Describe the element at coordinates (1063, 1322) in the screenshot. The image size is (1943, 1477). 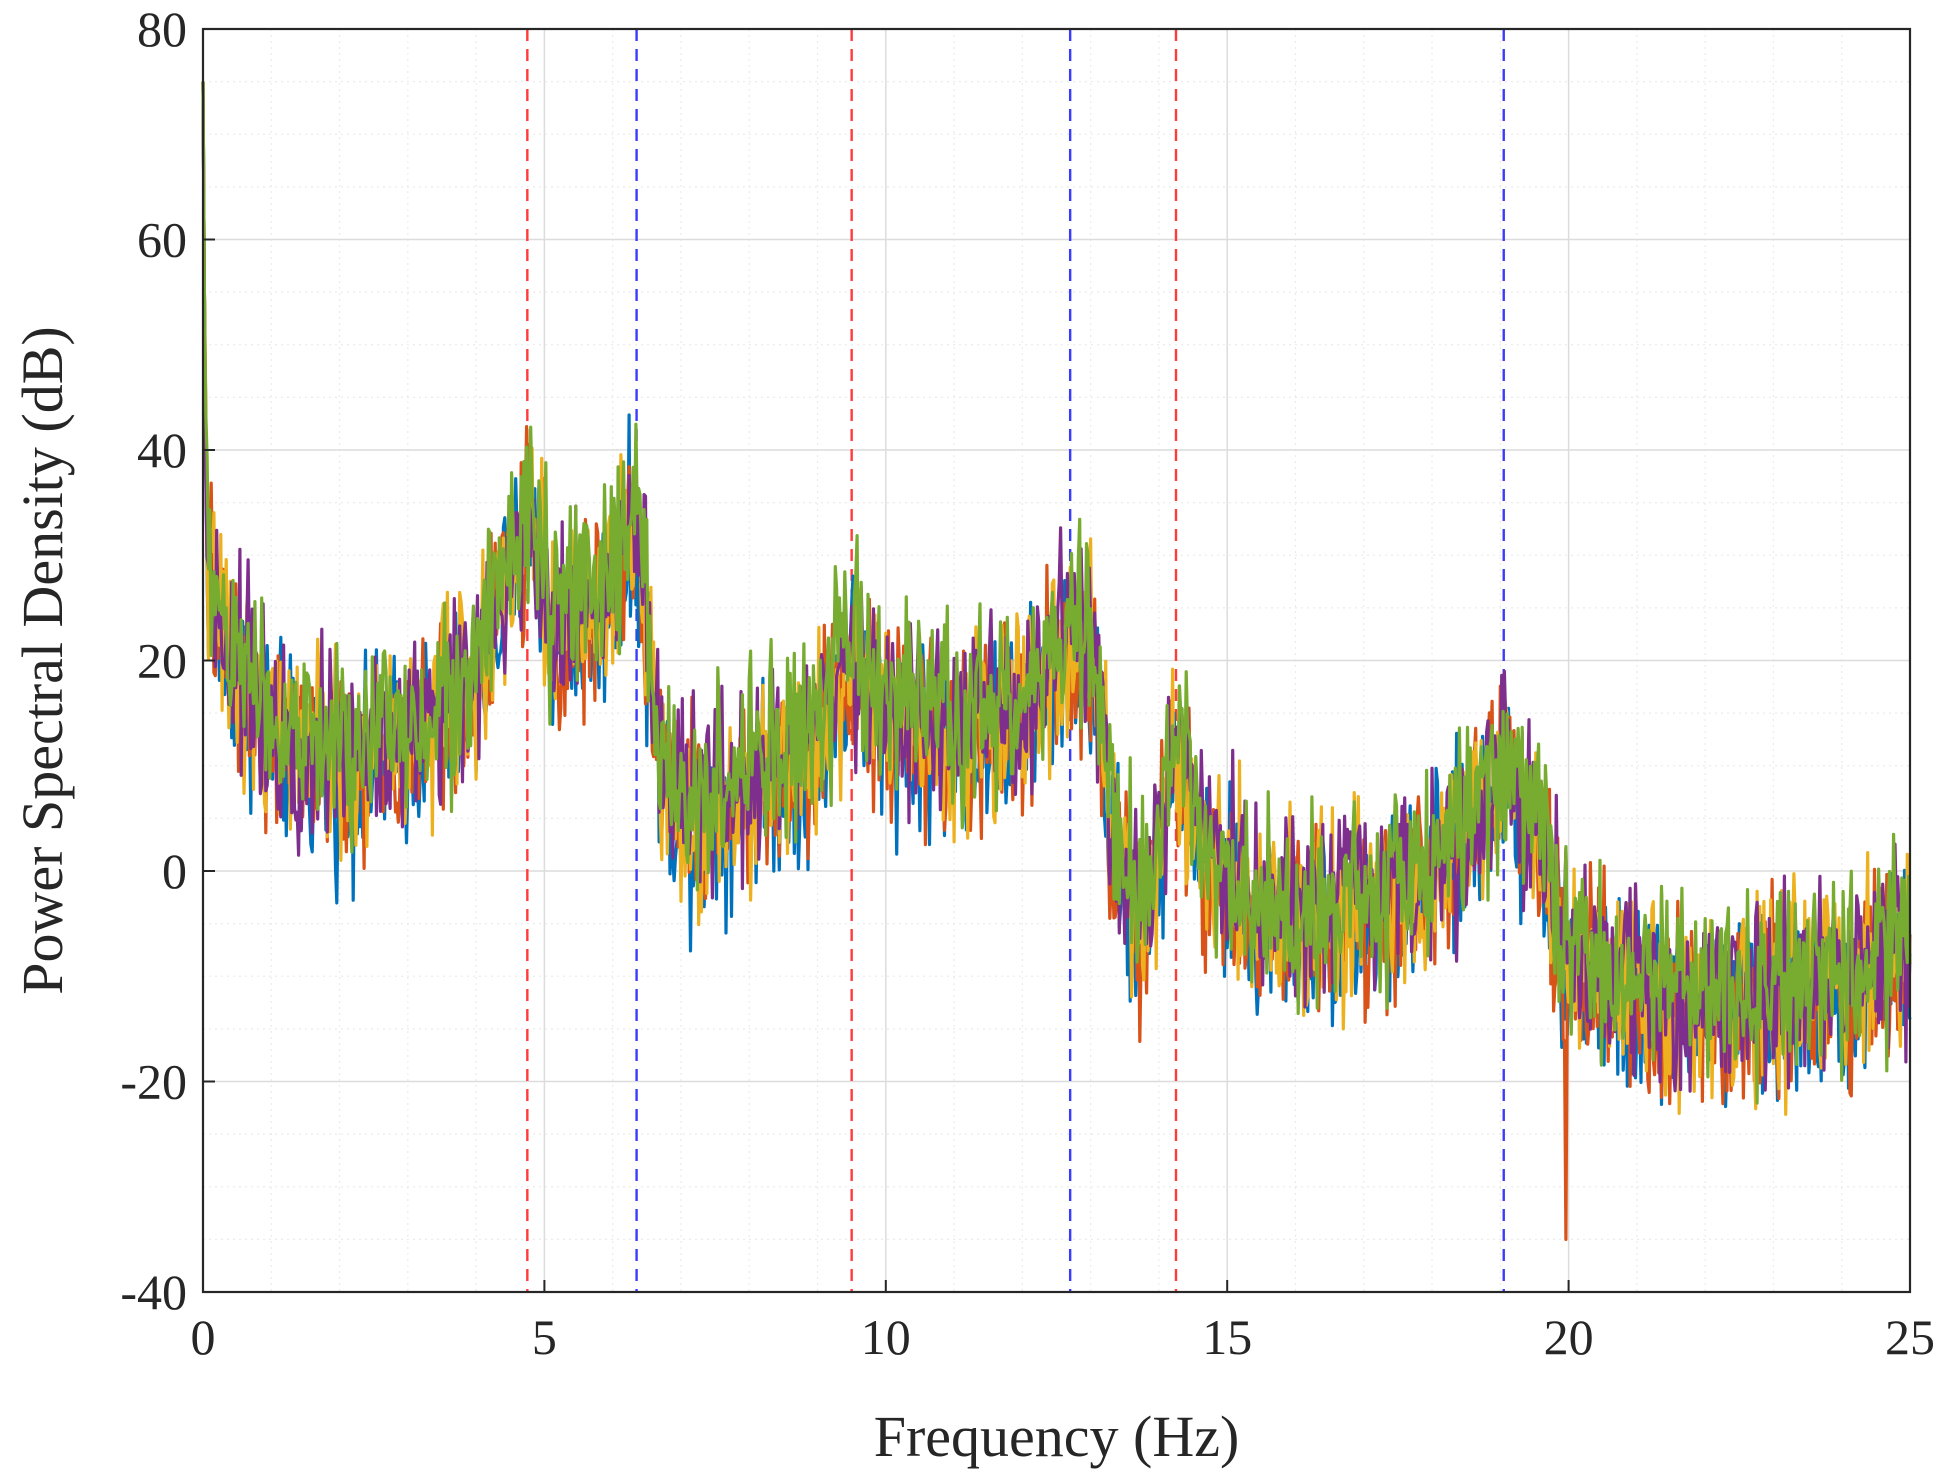
I see `x-tick-labels: 0 5 10 15 20 25` at that location.